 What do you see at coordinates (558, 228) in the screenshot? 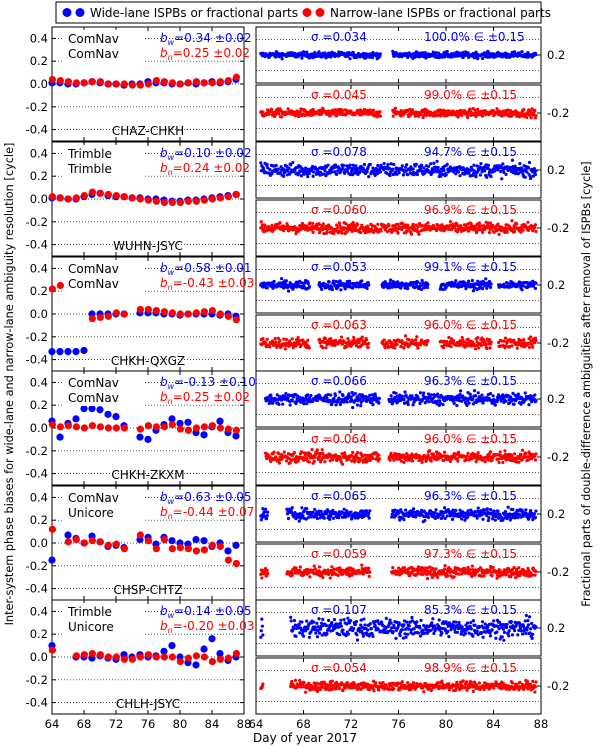
I see `right-ytick-label: -0.2` at bounding box center [558, 228].